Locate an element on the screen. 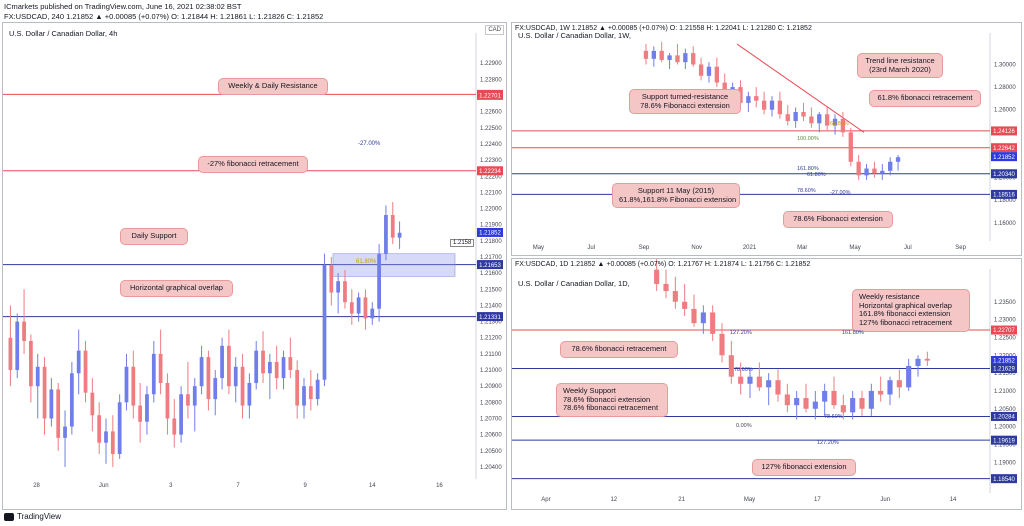  y-tick-label: 1.20500 is located at coordinates (1005, 410).